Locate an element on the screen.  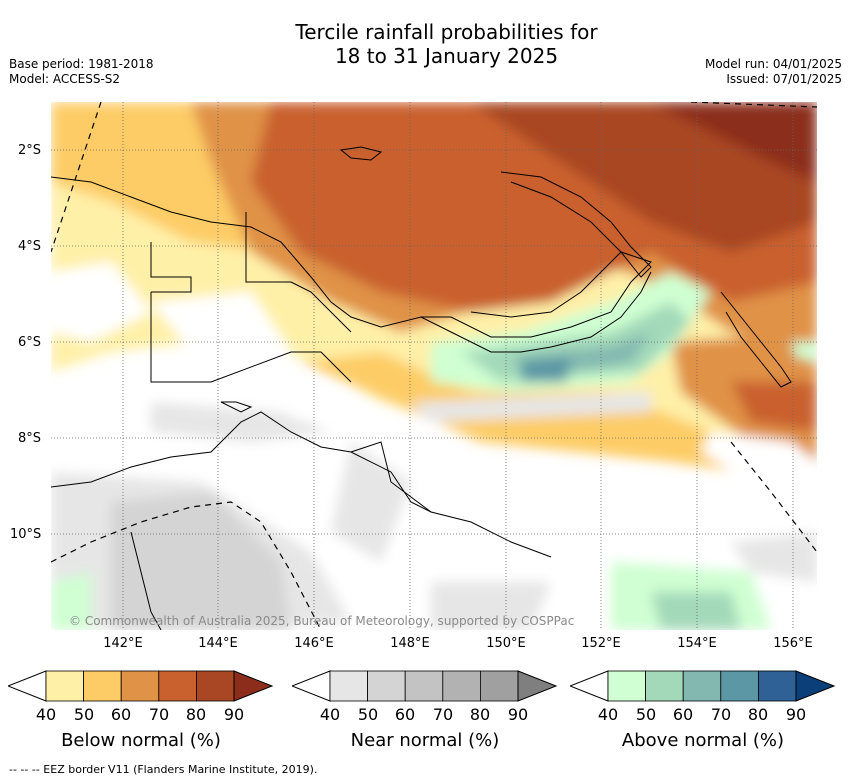
lat-label-6s: 6°S is located at coordinates (30, 342).